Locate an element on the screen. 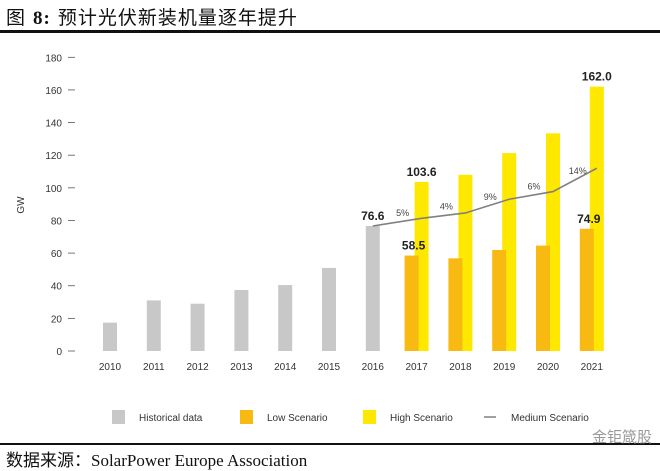 Image resolution: width=660 pixels, height=471 pixels. growth-label: 4% is located at coordinates (446, 207).